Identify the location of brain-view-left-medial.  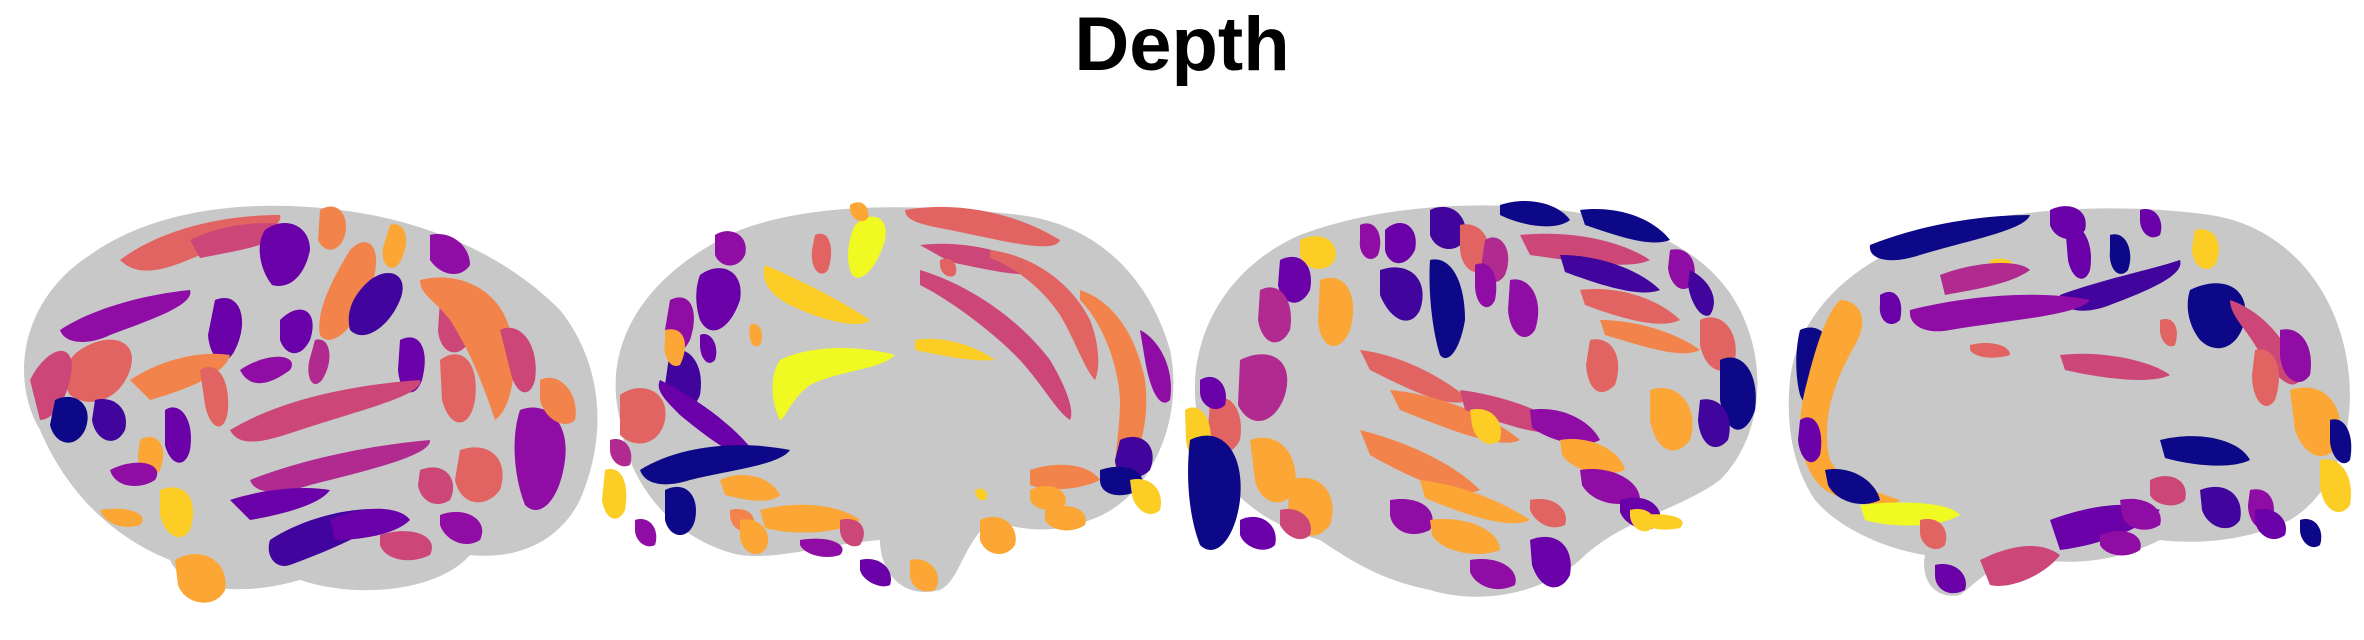
(888, 397).